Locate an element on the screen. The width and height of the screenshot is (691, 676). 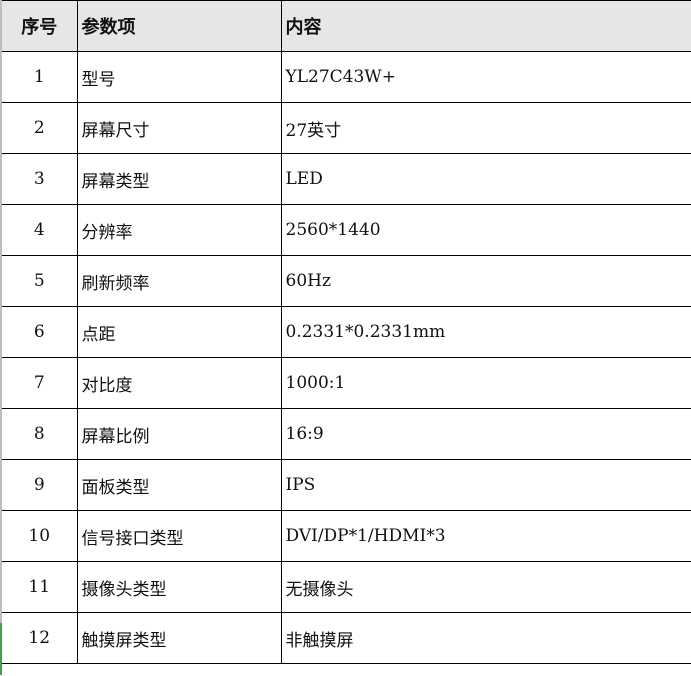
cell-no: 6 is located at coordinates (39, 332).